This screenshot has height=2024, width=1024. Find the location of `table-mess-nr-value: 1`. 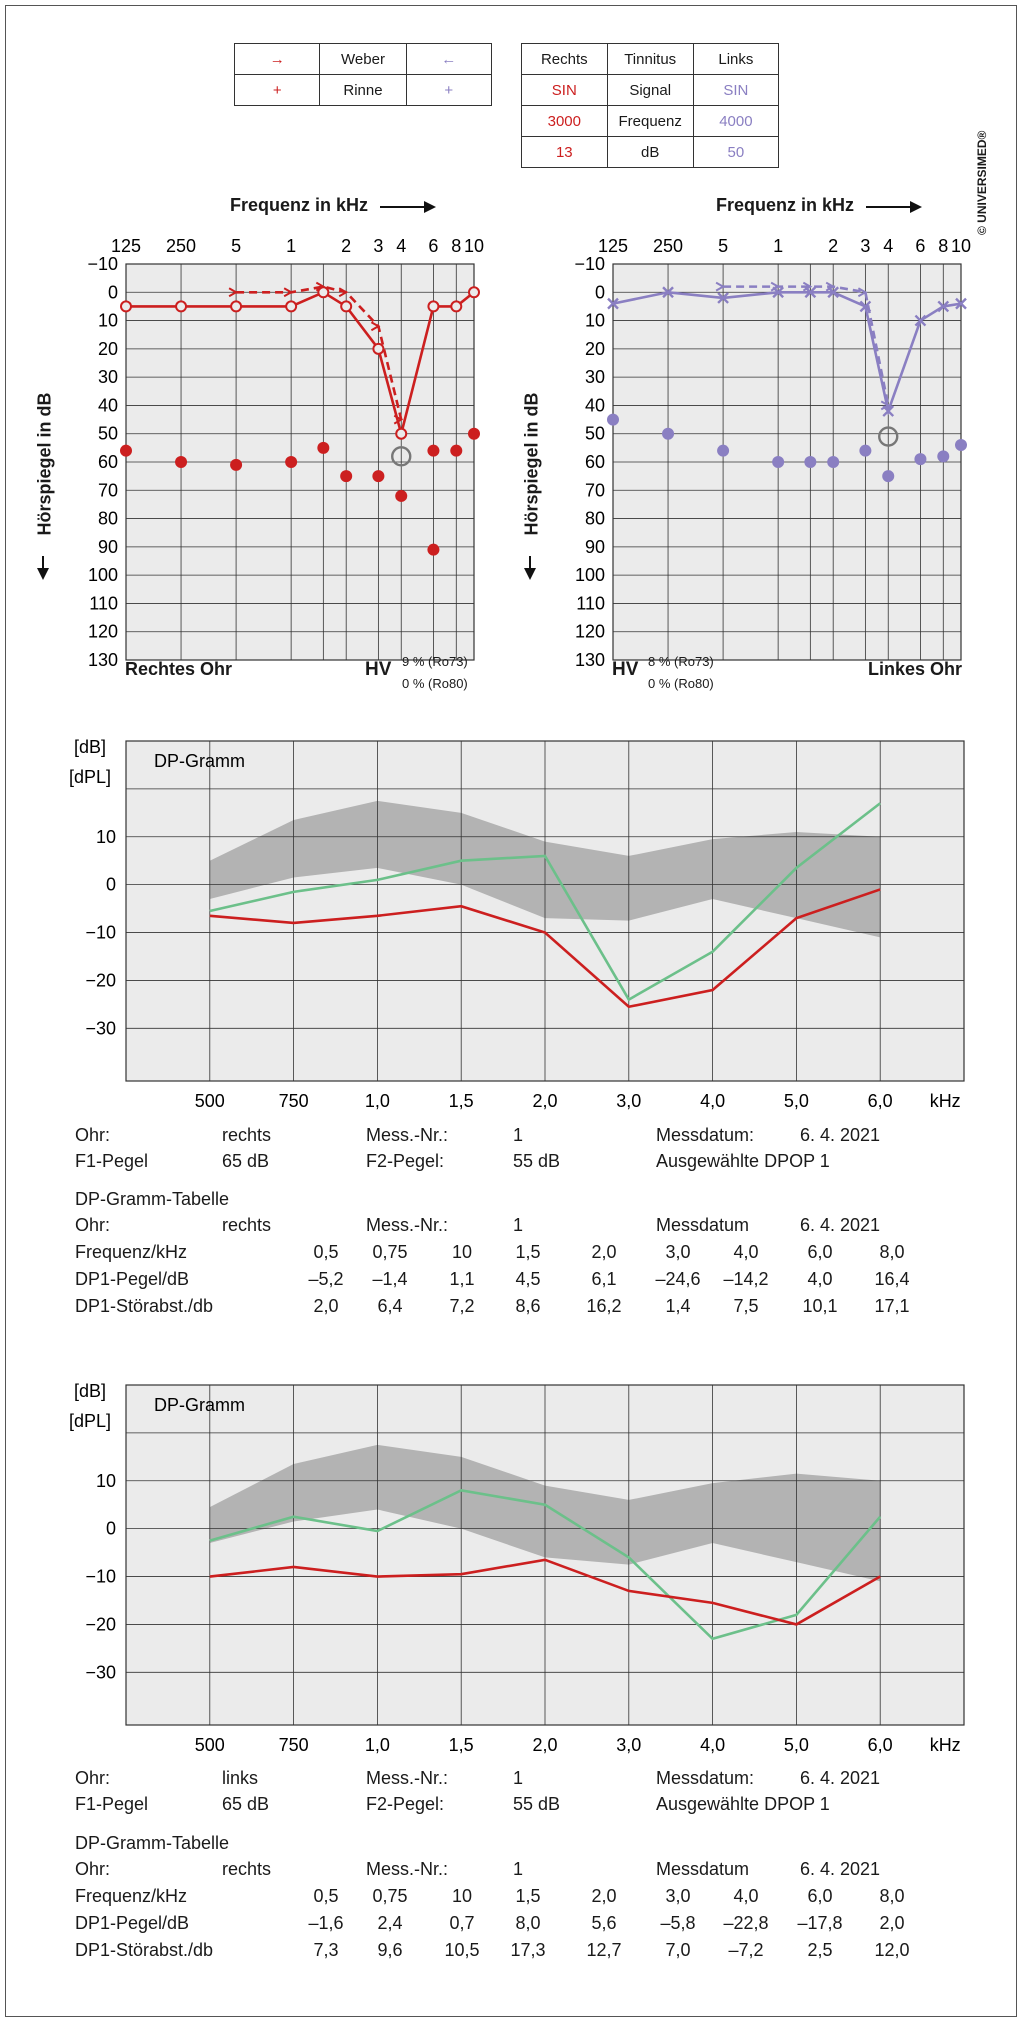

table-mess-nr-value: 1 is located at coordinates (518, 1869).